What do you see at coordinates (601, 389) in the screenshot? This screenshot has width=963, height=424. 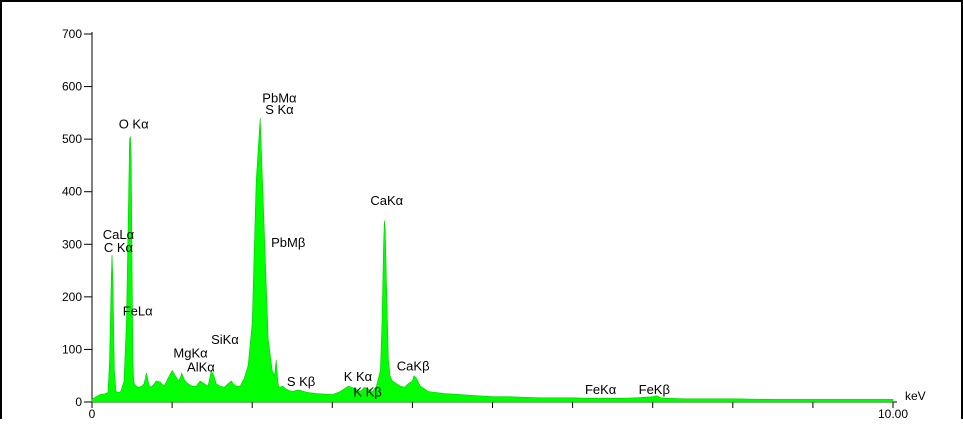 I see `peak-label: FeKα` at bounding box center [601, 389].